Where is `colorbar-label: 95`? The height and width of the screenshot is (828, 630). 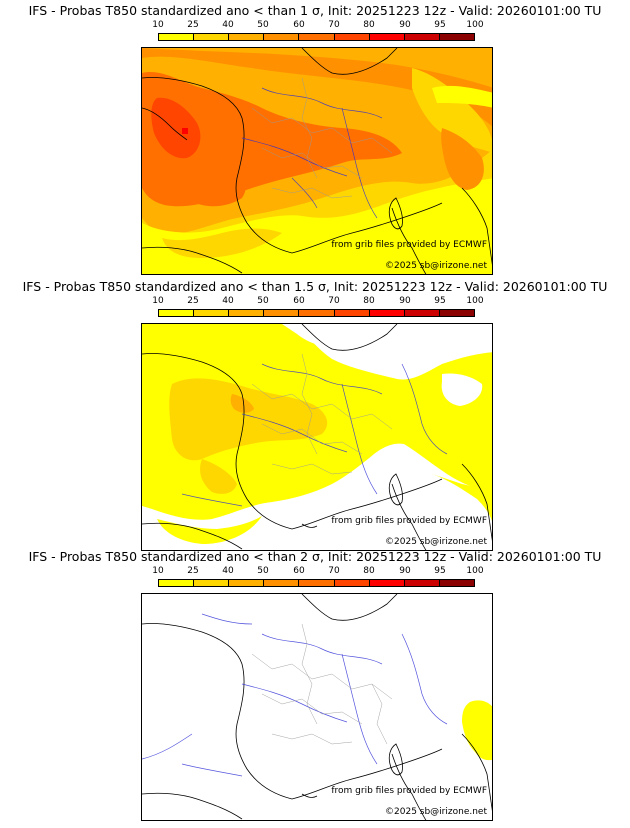
colorbar-label: 95 is located at coordinates (440, 25).